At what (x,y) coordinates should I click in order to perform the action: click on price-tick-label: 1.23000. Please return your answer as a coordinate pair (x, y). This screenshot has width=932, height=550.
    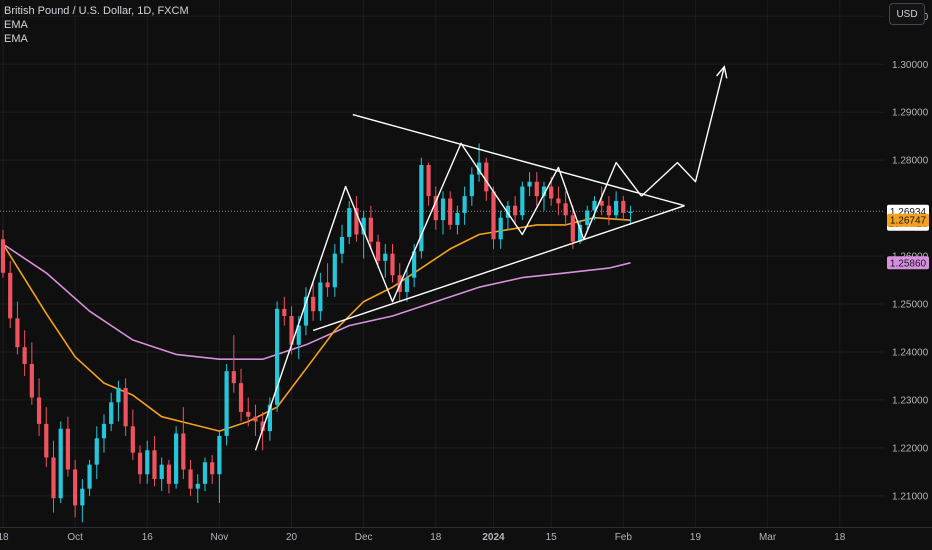
    Looking at the image, I should click on (910, 400).